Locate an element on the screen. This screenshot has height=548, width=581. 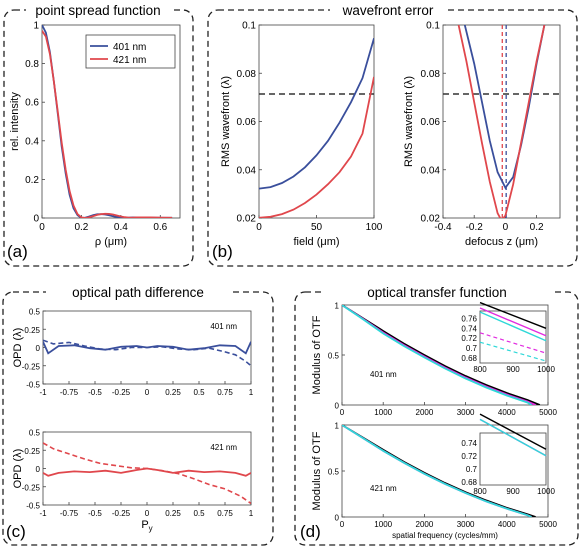
opd-421-ytick-label: 0.25 is located at coordinates (32, 451).